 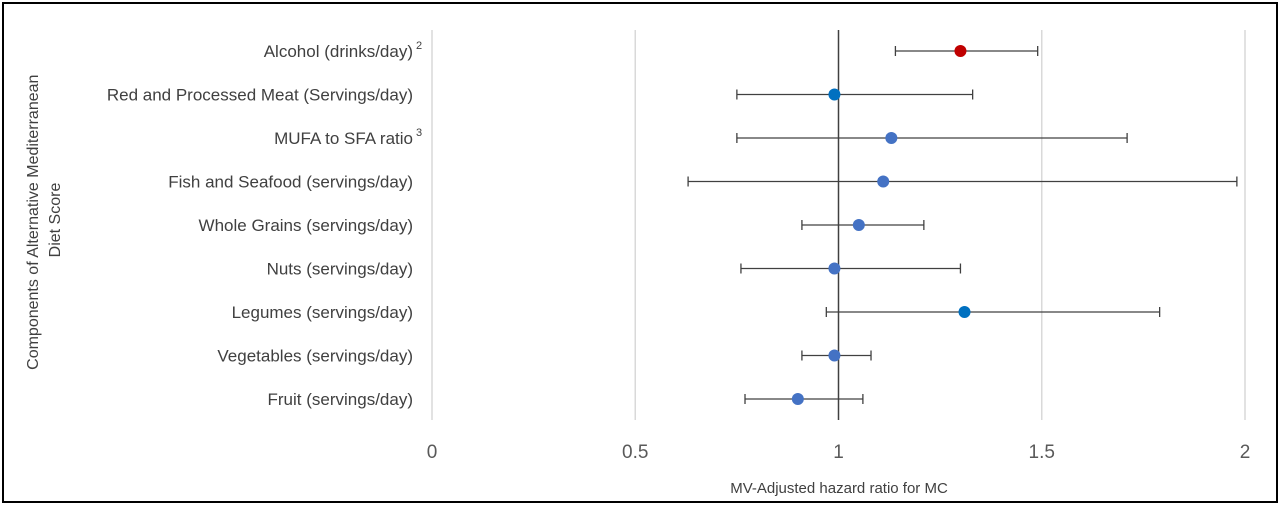 What do you see at coordinates (419, 133) in the screenshot?
I see `category-superscript: 3` at bounding box center [419, 133].